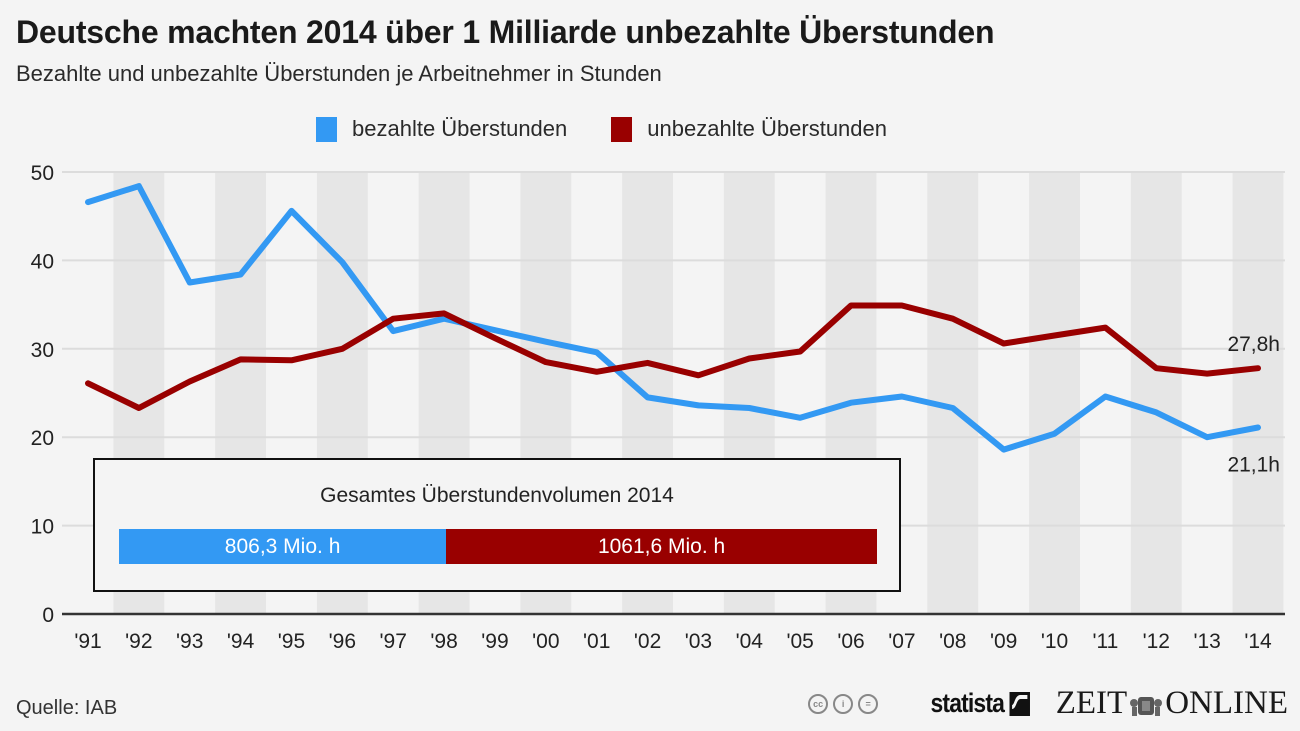 The height and width of the screenshot is (731, 1300). What do you see at coordinates (87, 641) in the screenshot?
I see `x-tick-label: '91` at bounding box center [87, 641].